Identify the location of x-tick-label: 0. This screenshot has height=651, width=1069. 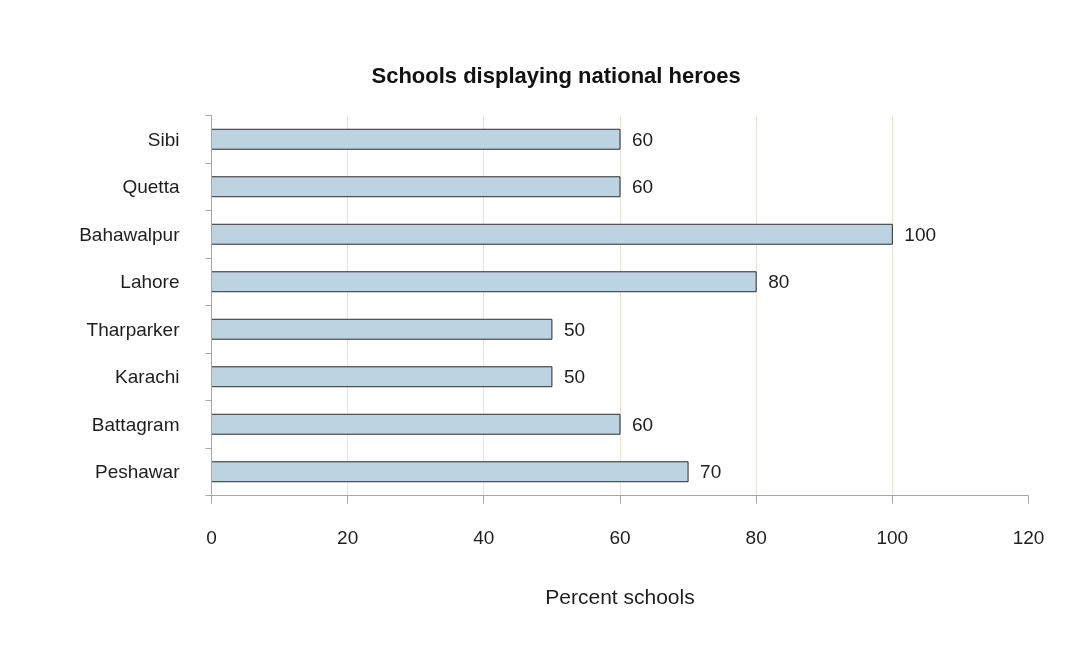
(211, 537).